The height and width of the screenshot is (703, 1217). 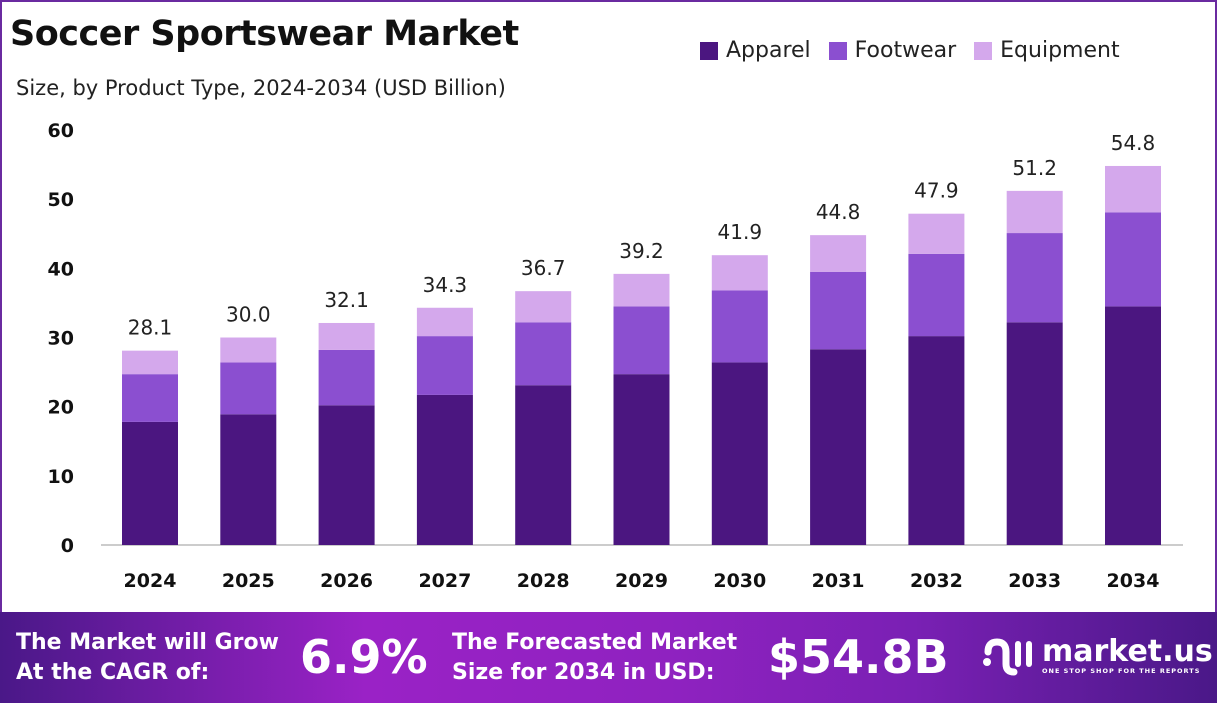 What do you see at coordinates (1007, 657) in the screenshot?
I see `logo-icon` at bounding box center [1007, 657].